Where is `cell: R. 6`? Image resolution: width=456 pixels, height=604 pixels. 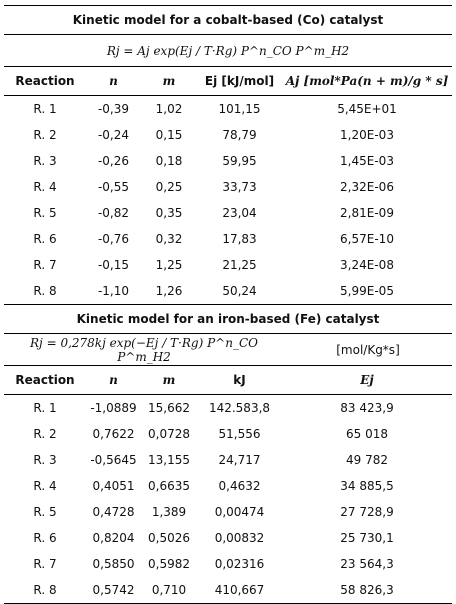
cell: R. 6 is located at coordinates (45, 239).